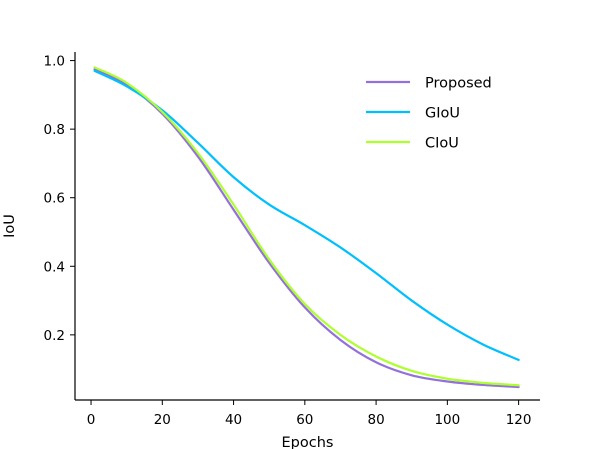 Image resolution: width=600 pixels, height=449 pixels. I want to click on y-tick-label: 0.6, so click(54, 199).